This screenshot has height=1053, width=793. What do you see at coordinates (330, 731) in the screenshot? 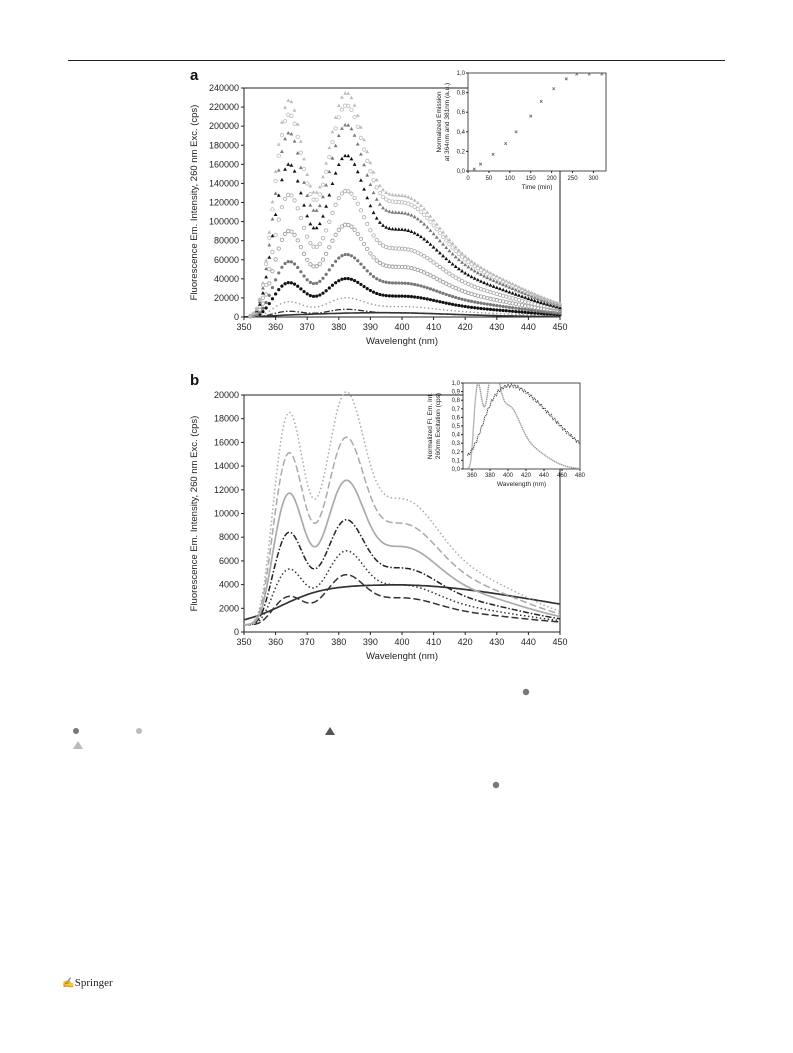
I see `caption-filled-triangle-marker` at bounding box center [330, 731].